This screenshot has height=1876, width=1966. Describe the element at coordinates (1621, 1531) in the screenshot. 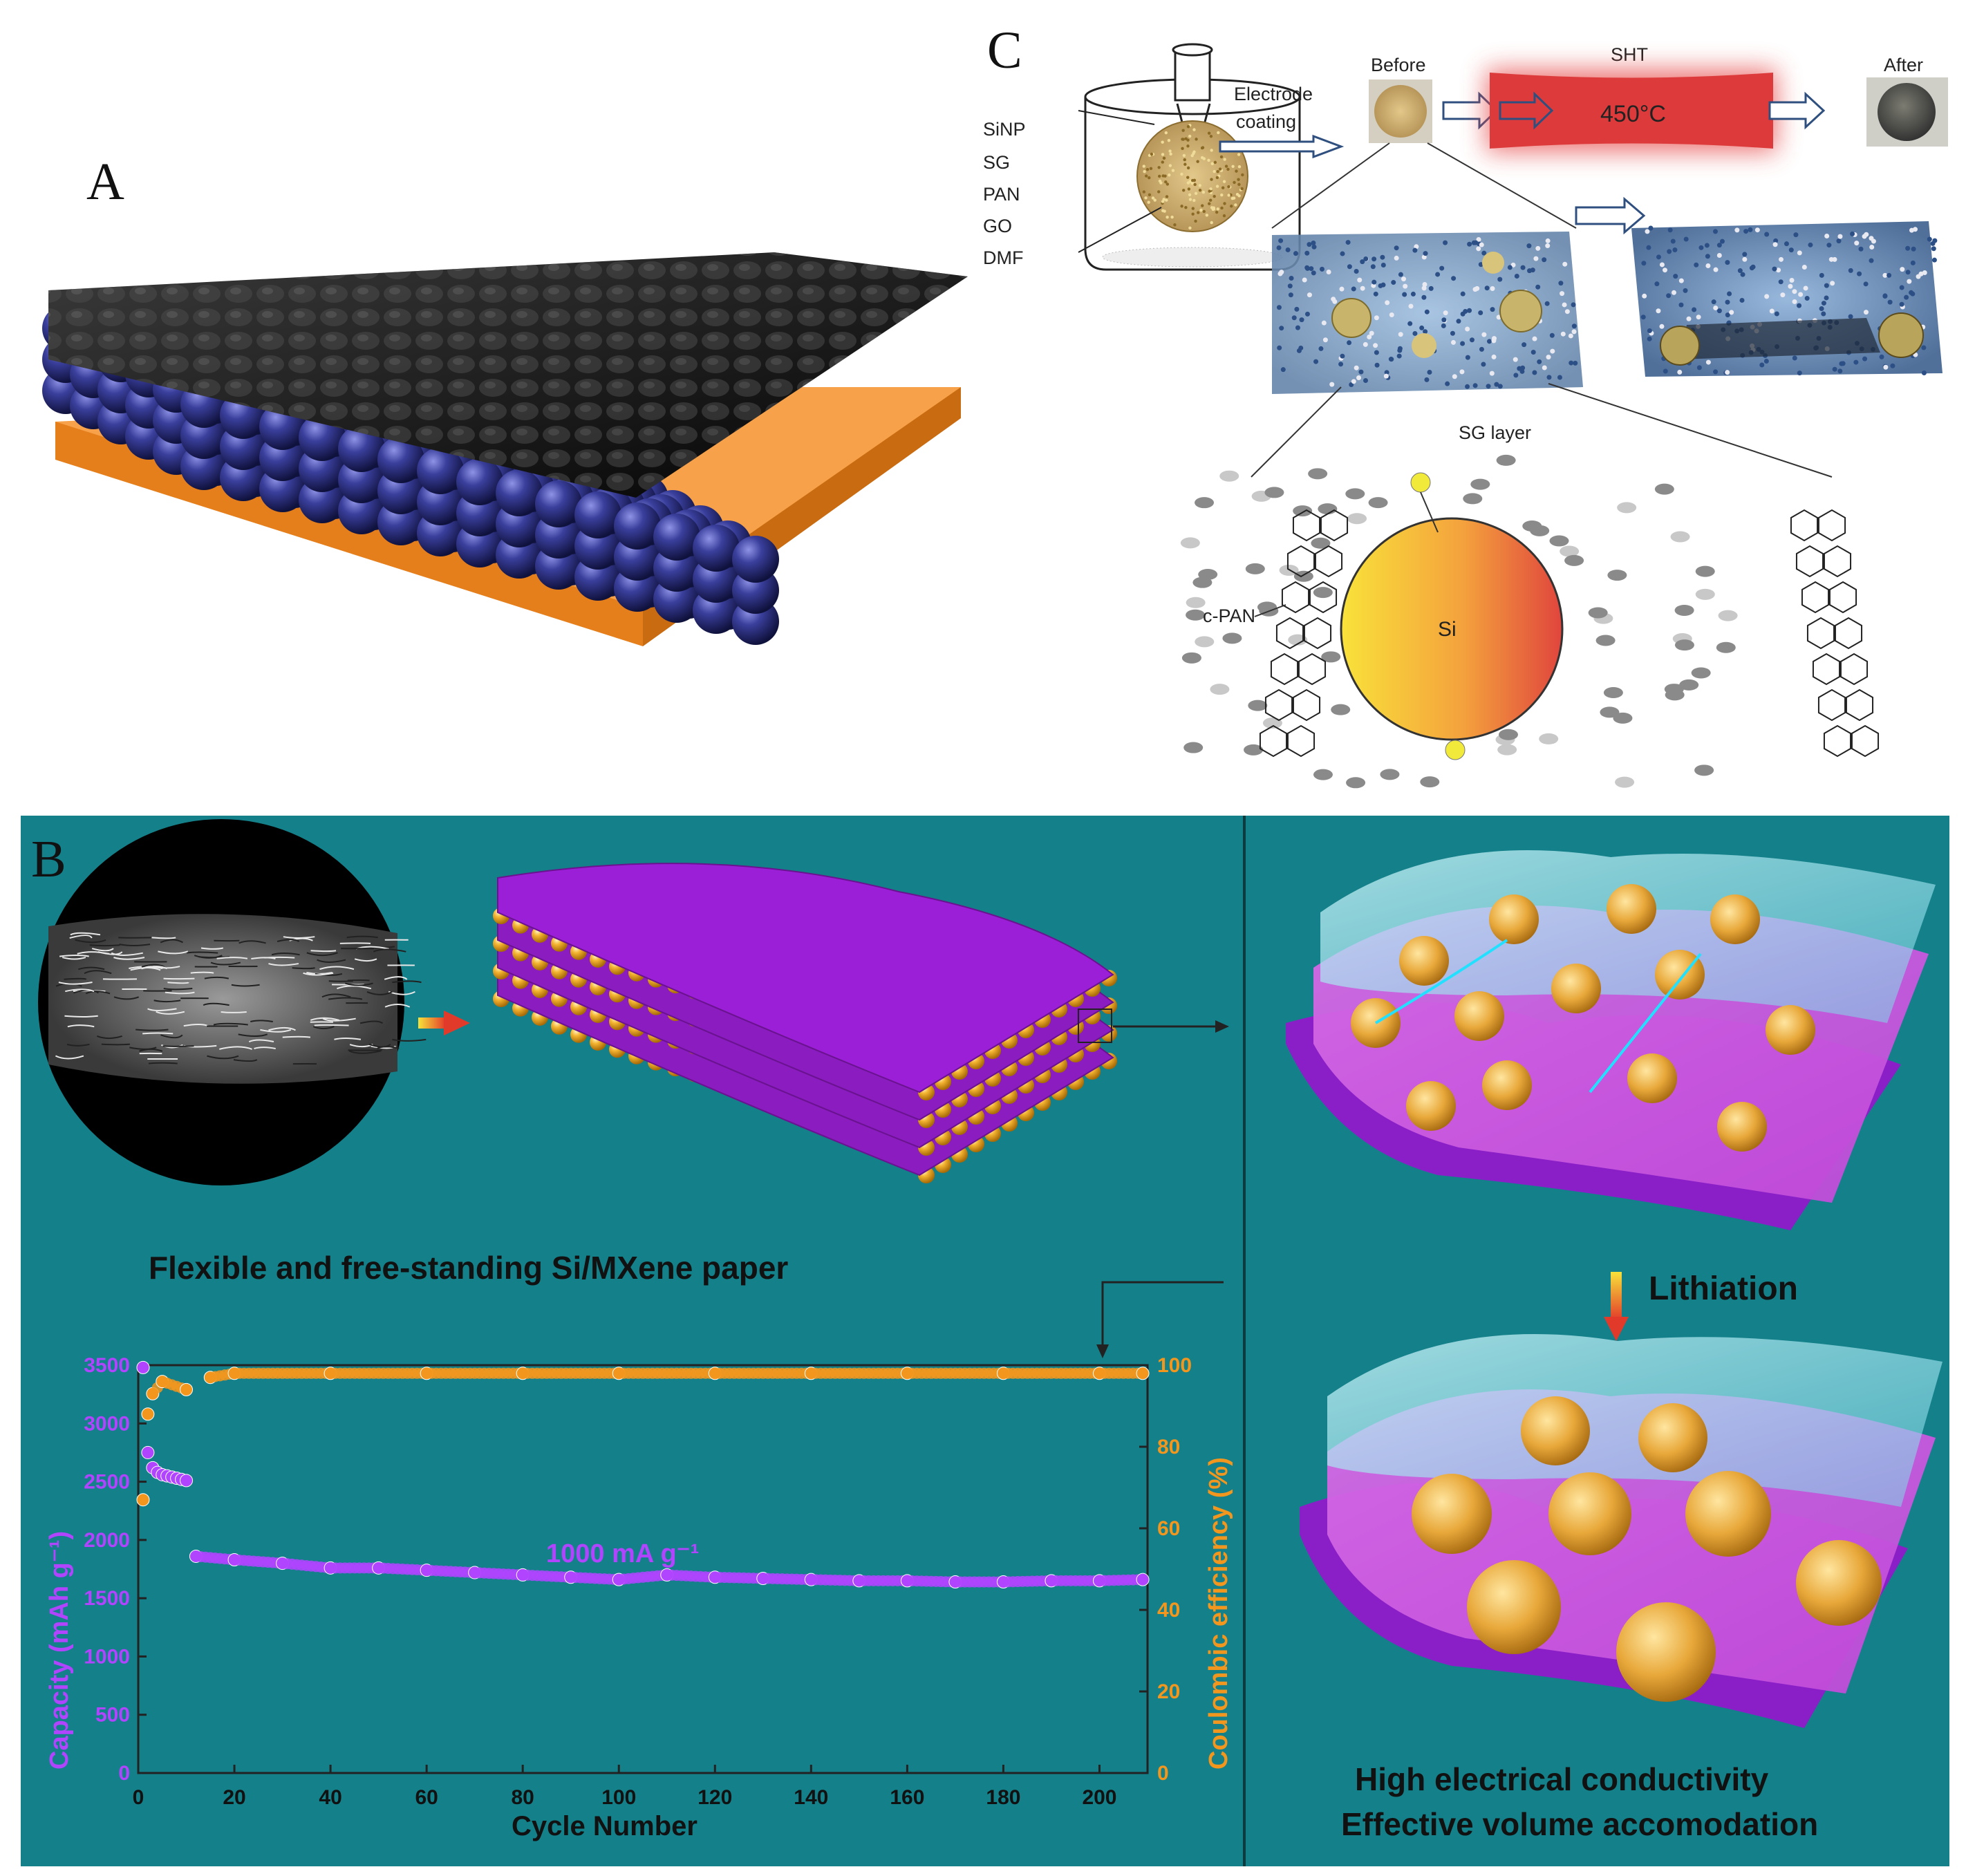

I see `after-lithiation-illustration` at that location.